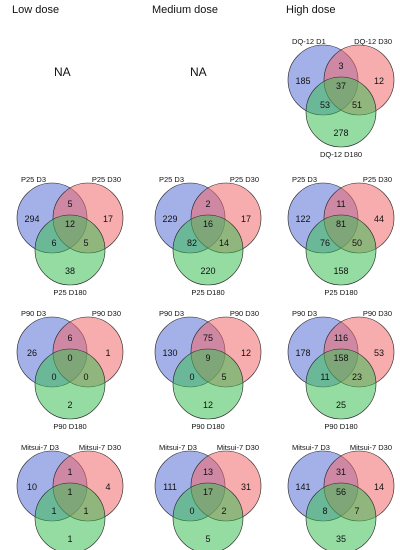 The width and height of the screenshot is (400, 550). I want to click on venn-count-c: 220, so click(207, 271).